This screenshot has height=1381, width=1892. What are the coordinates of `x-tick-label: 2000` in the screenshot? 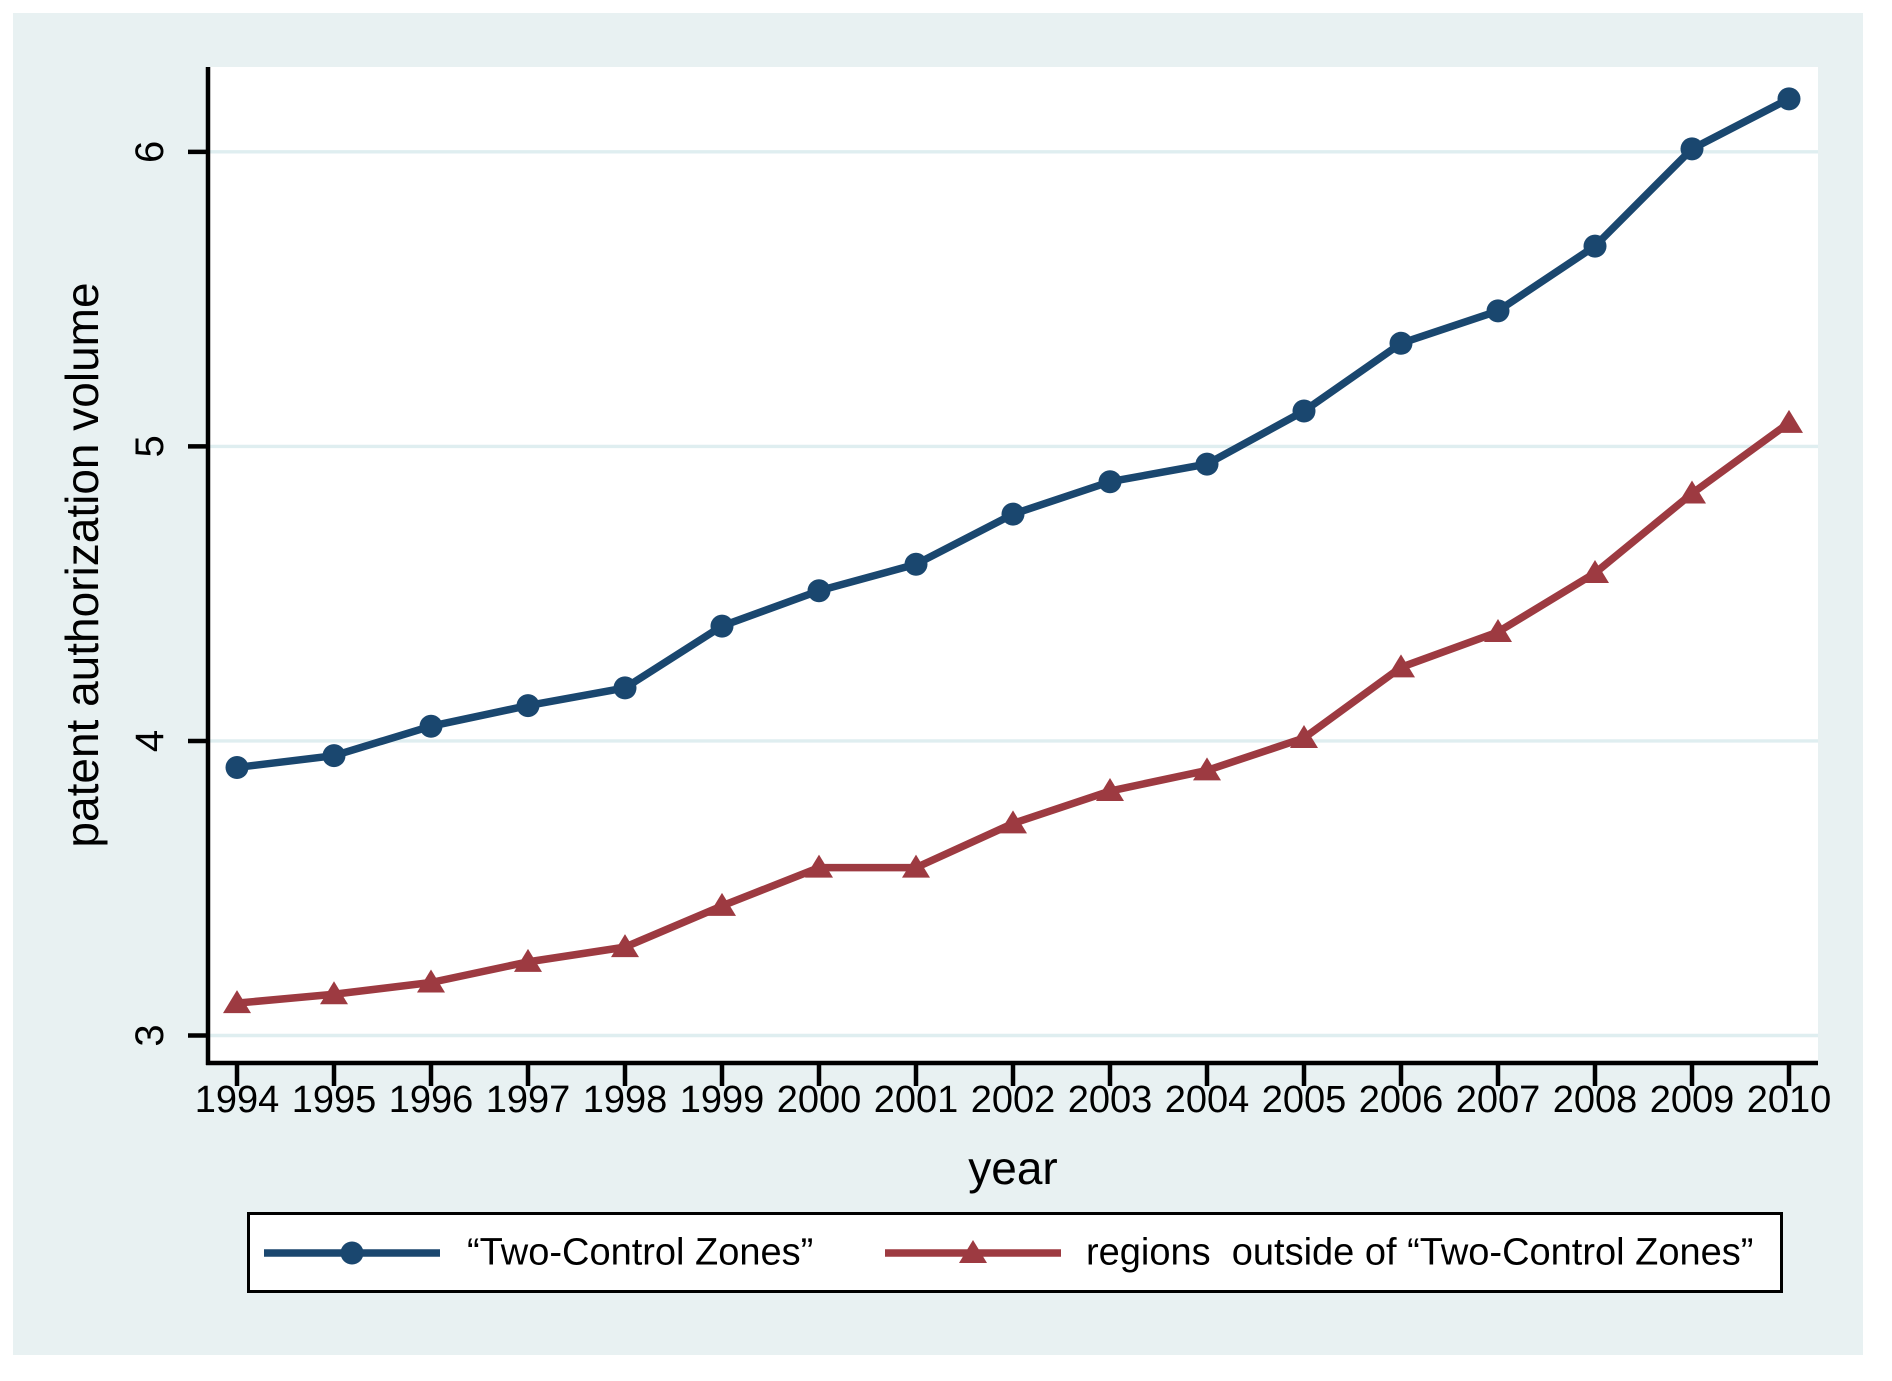 It's located at (819, 1100).